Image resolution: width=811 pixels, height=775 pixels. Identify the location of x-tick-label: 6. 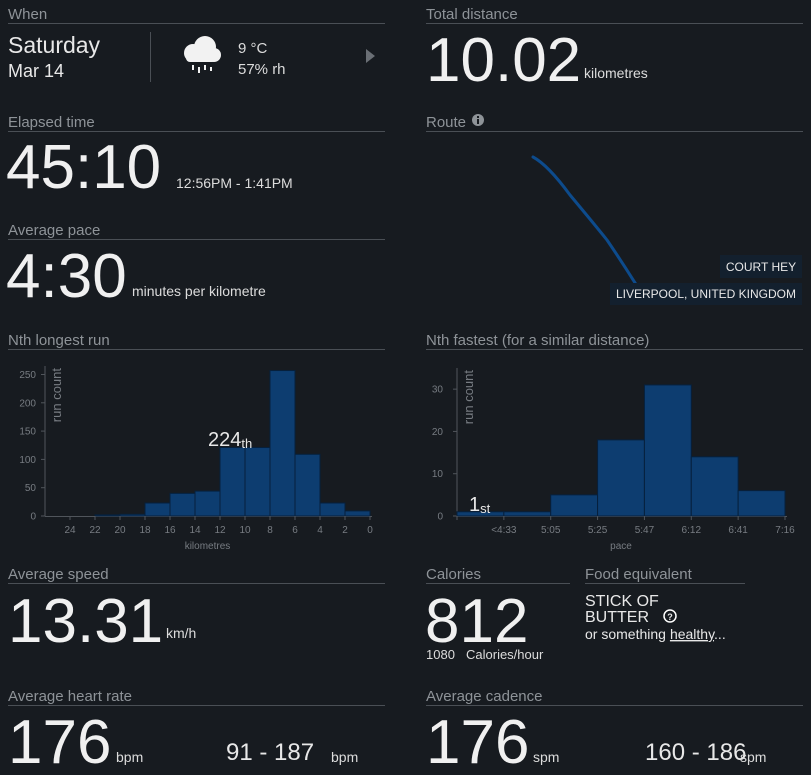
(295, 530).